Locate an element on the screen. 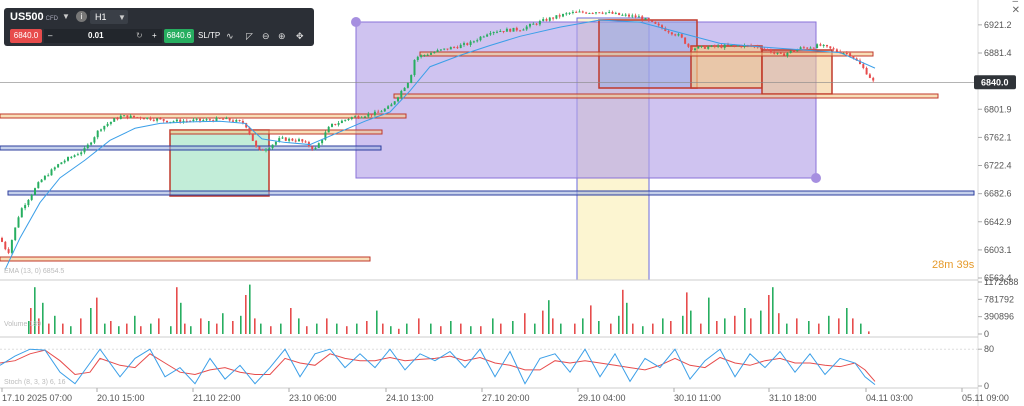 The height and width of the screenshot is (406, 1024). quantity-value: 0.01 is located at coordinates (96, 35).